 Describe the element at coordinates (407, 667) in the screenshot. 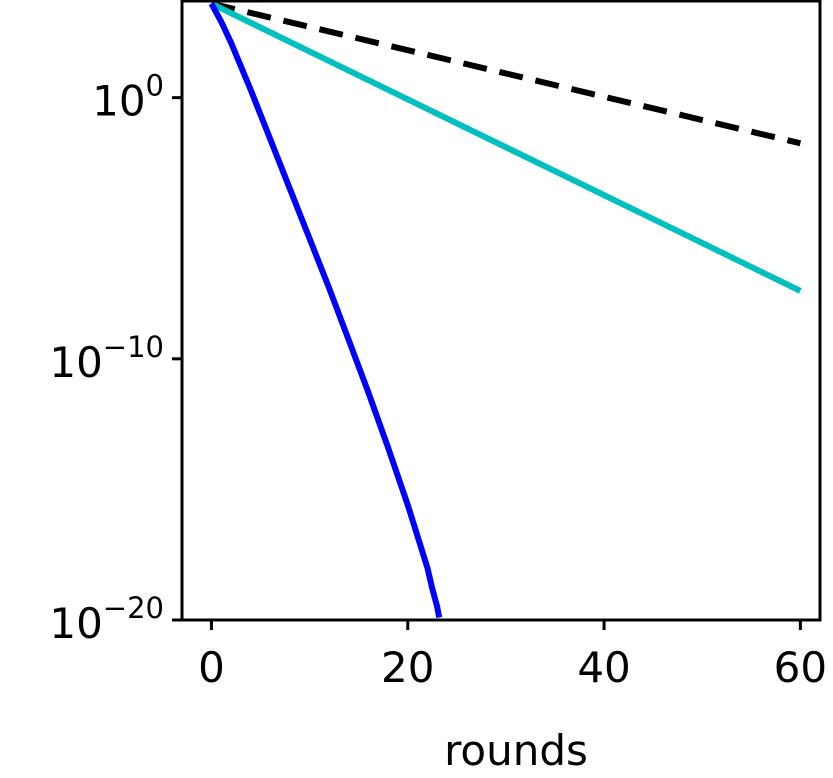

I see `x-tick-label: 20` at that location.